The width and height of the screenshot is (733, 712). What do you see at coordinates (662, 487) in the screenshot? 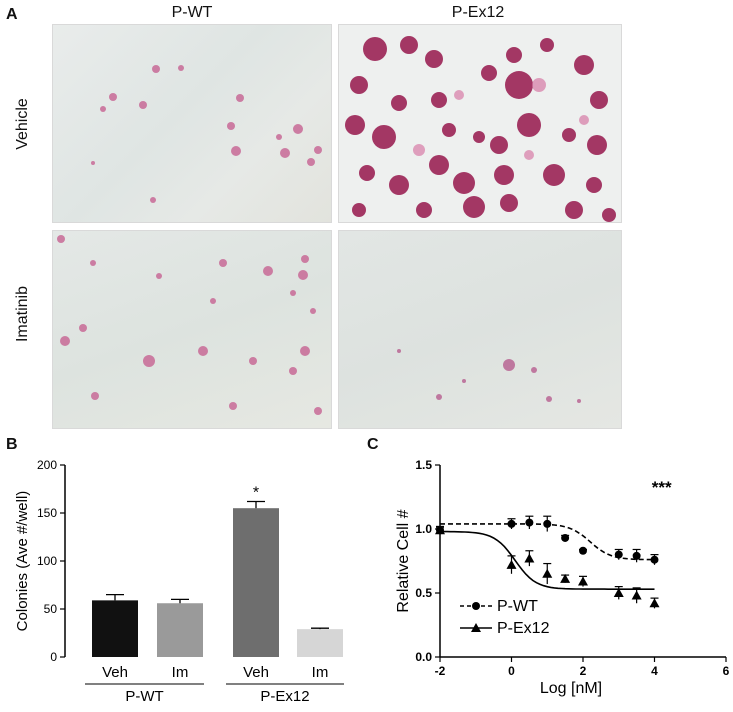
I see `significance-stars: ***` at bounding box center [662, 487].